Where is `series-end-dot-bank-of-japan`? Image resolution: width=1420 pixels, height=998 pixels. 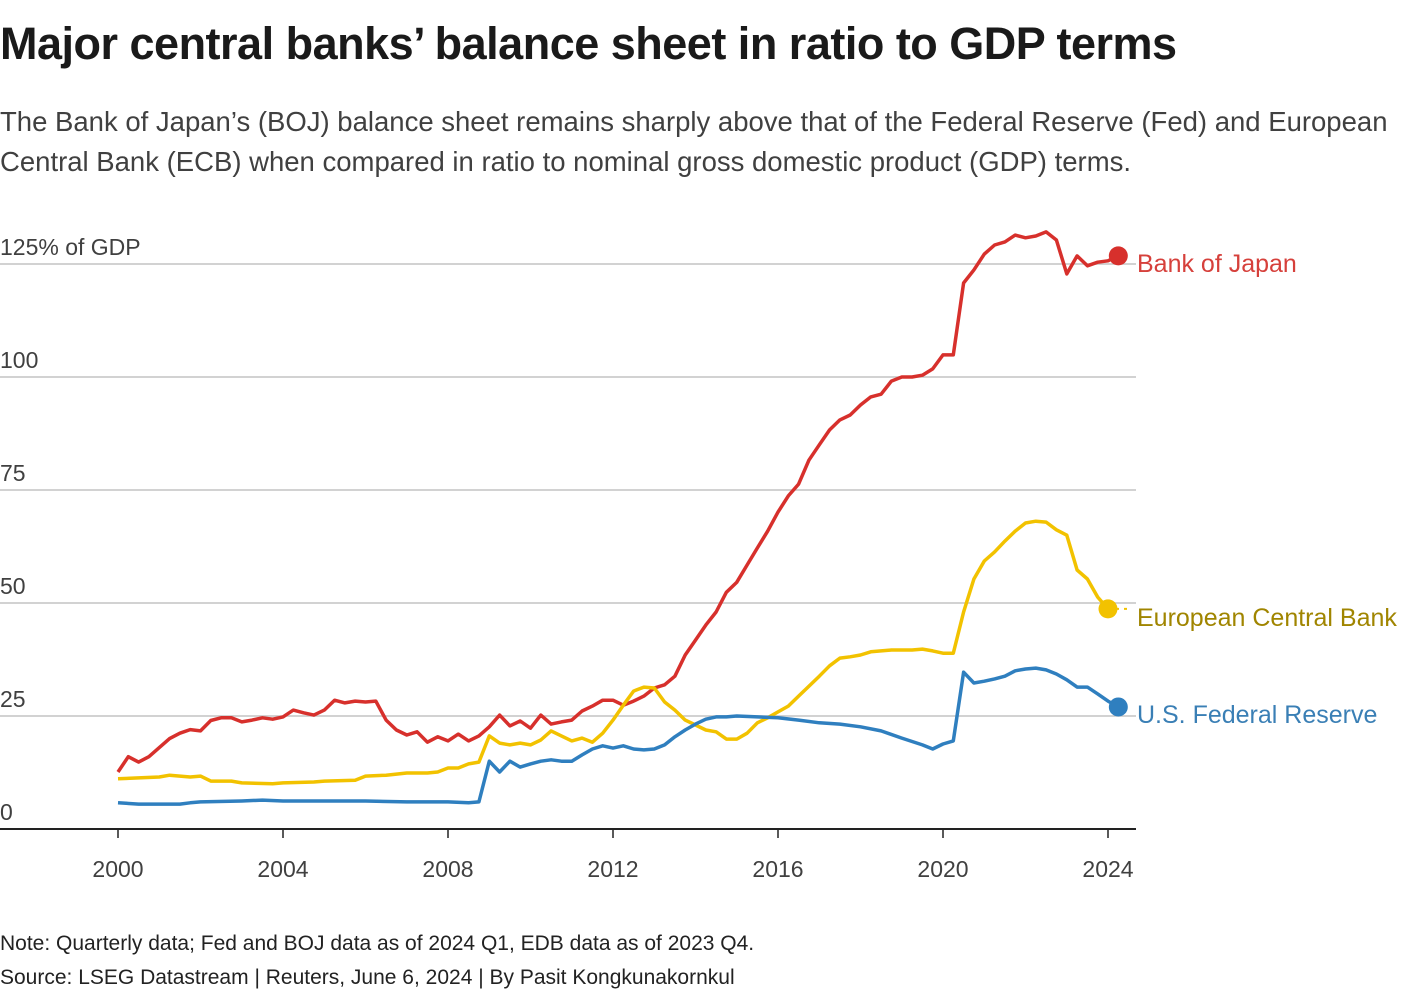 series-end-dot-bank-of-japan is located at coordinates (1118, 256).